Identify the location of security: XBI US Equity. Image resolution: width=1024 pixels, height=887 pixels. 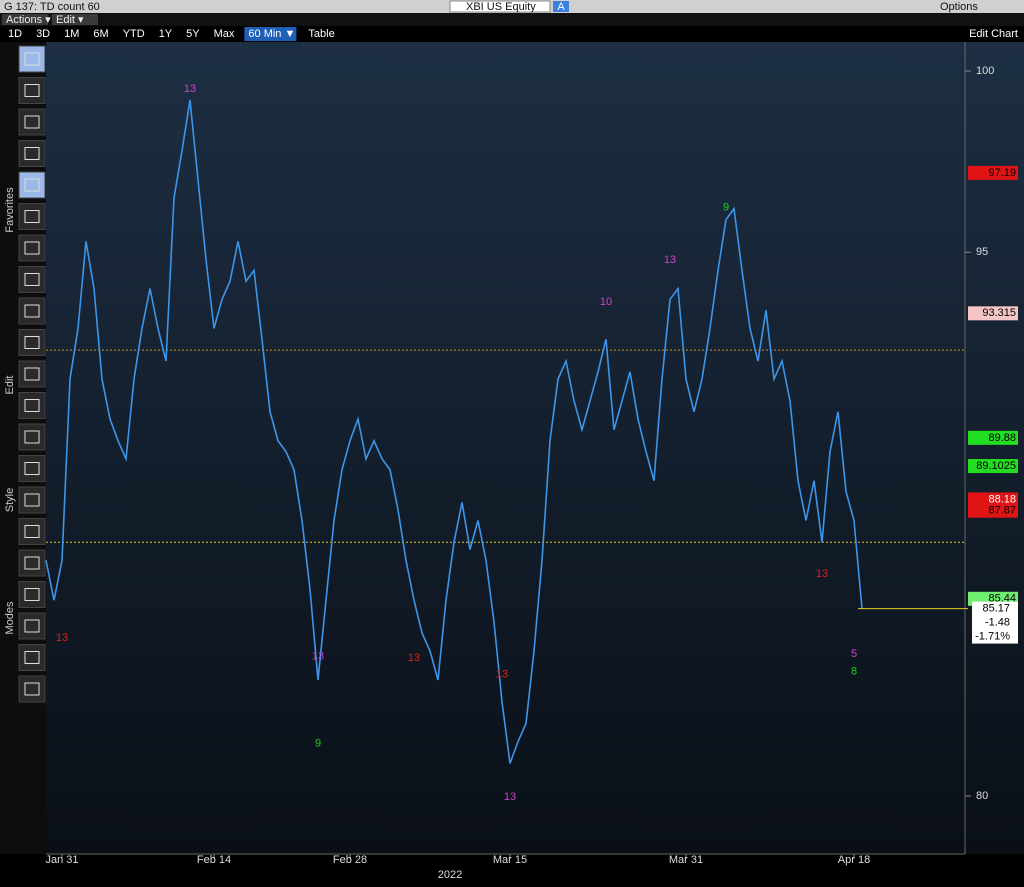
(501, 7).